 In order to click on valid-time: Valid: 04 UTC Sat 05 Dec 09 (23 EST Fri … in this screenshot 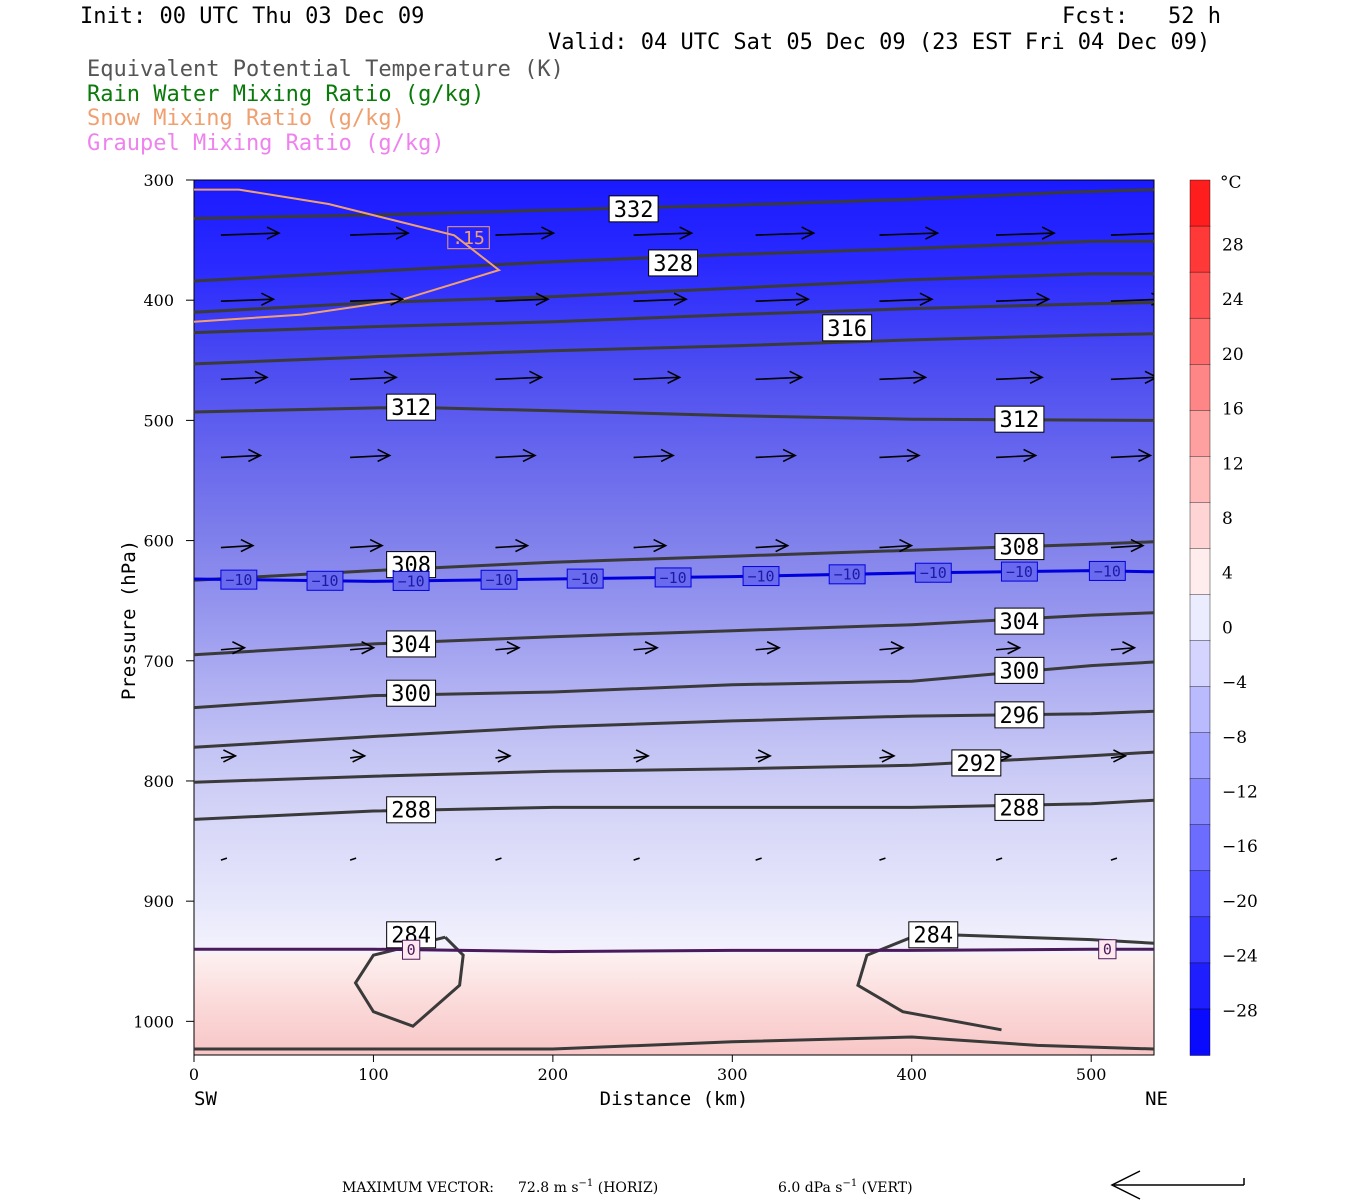, I will do `click(879, 42)`.